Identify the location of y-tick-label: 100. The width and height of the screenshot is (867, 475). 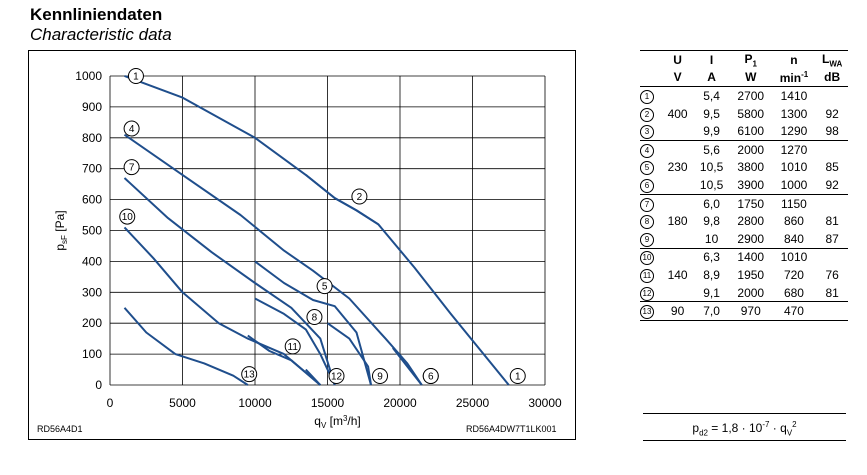
(92, 354).